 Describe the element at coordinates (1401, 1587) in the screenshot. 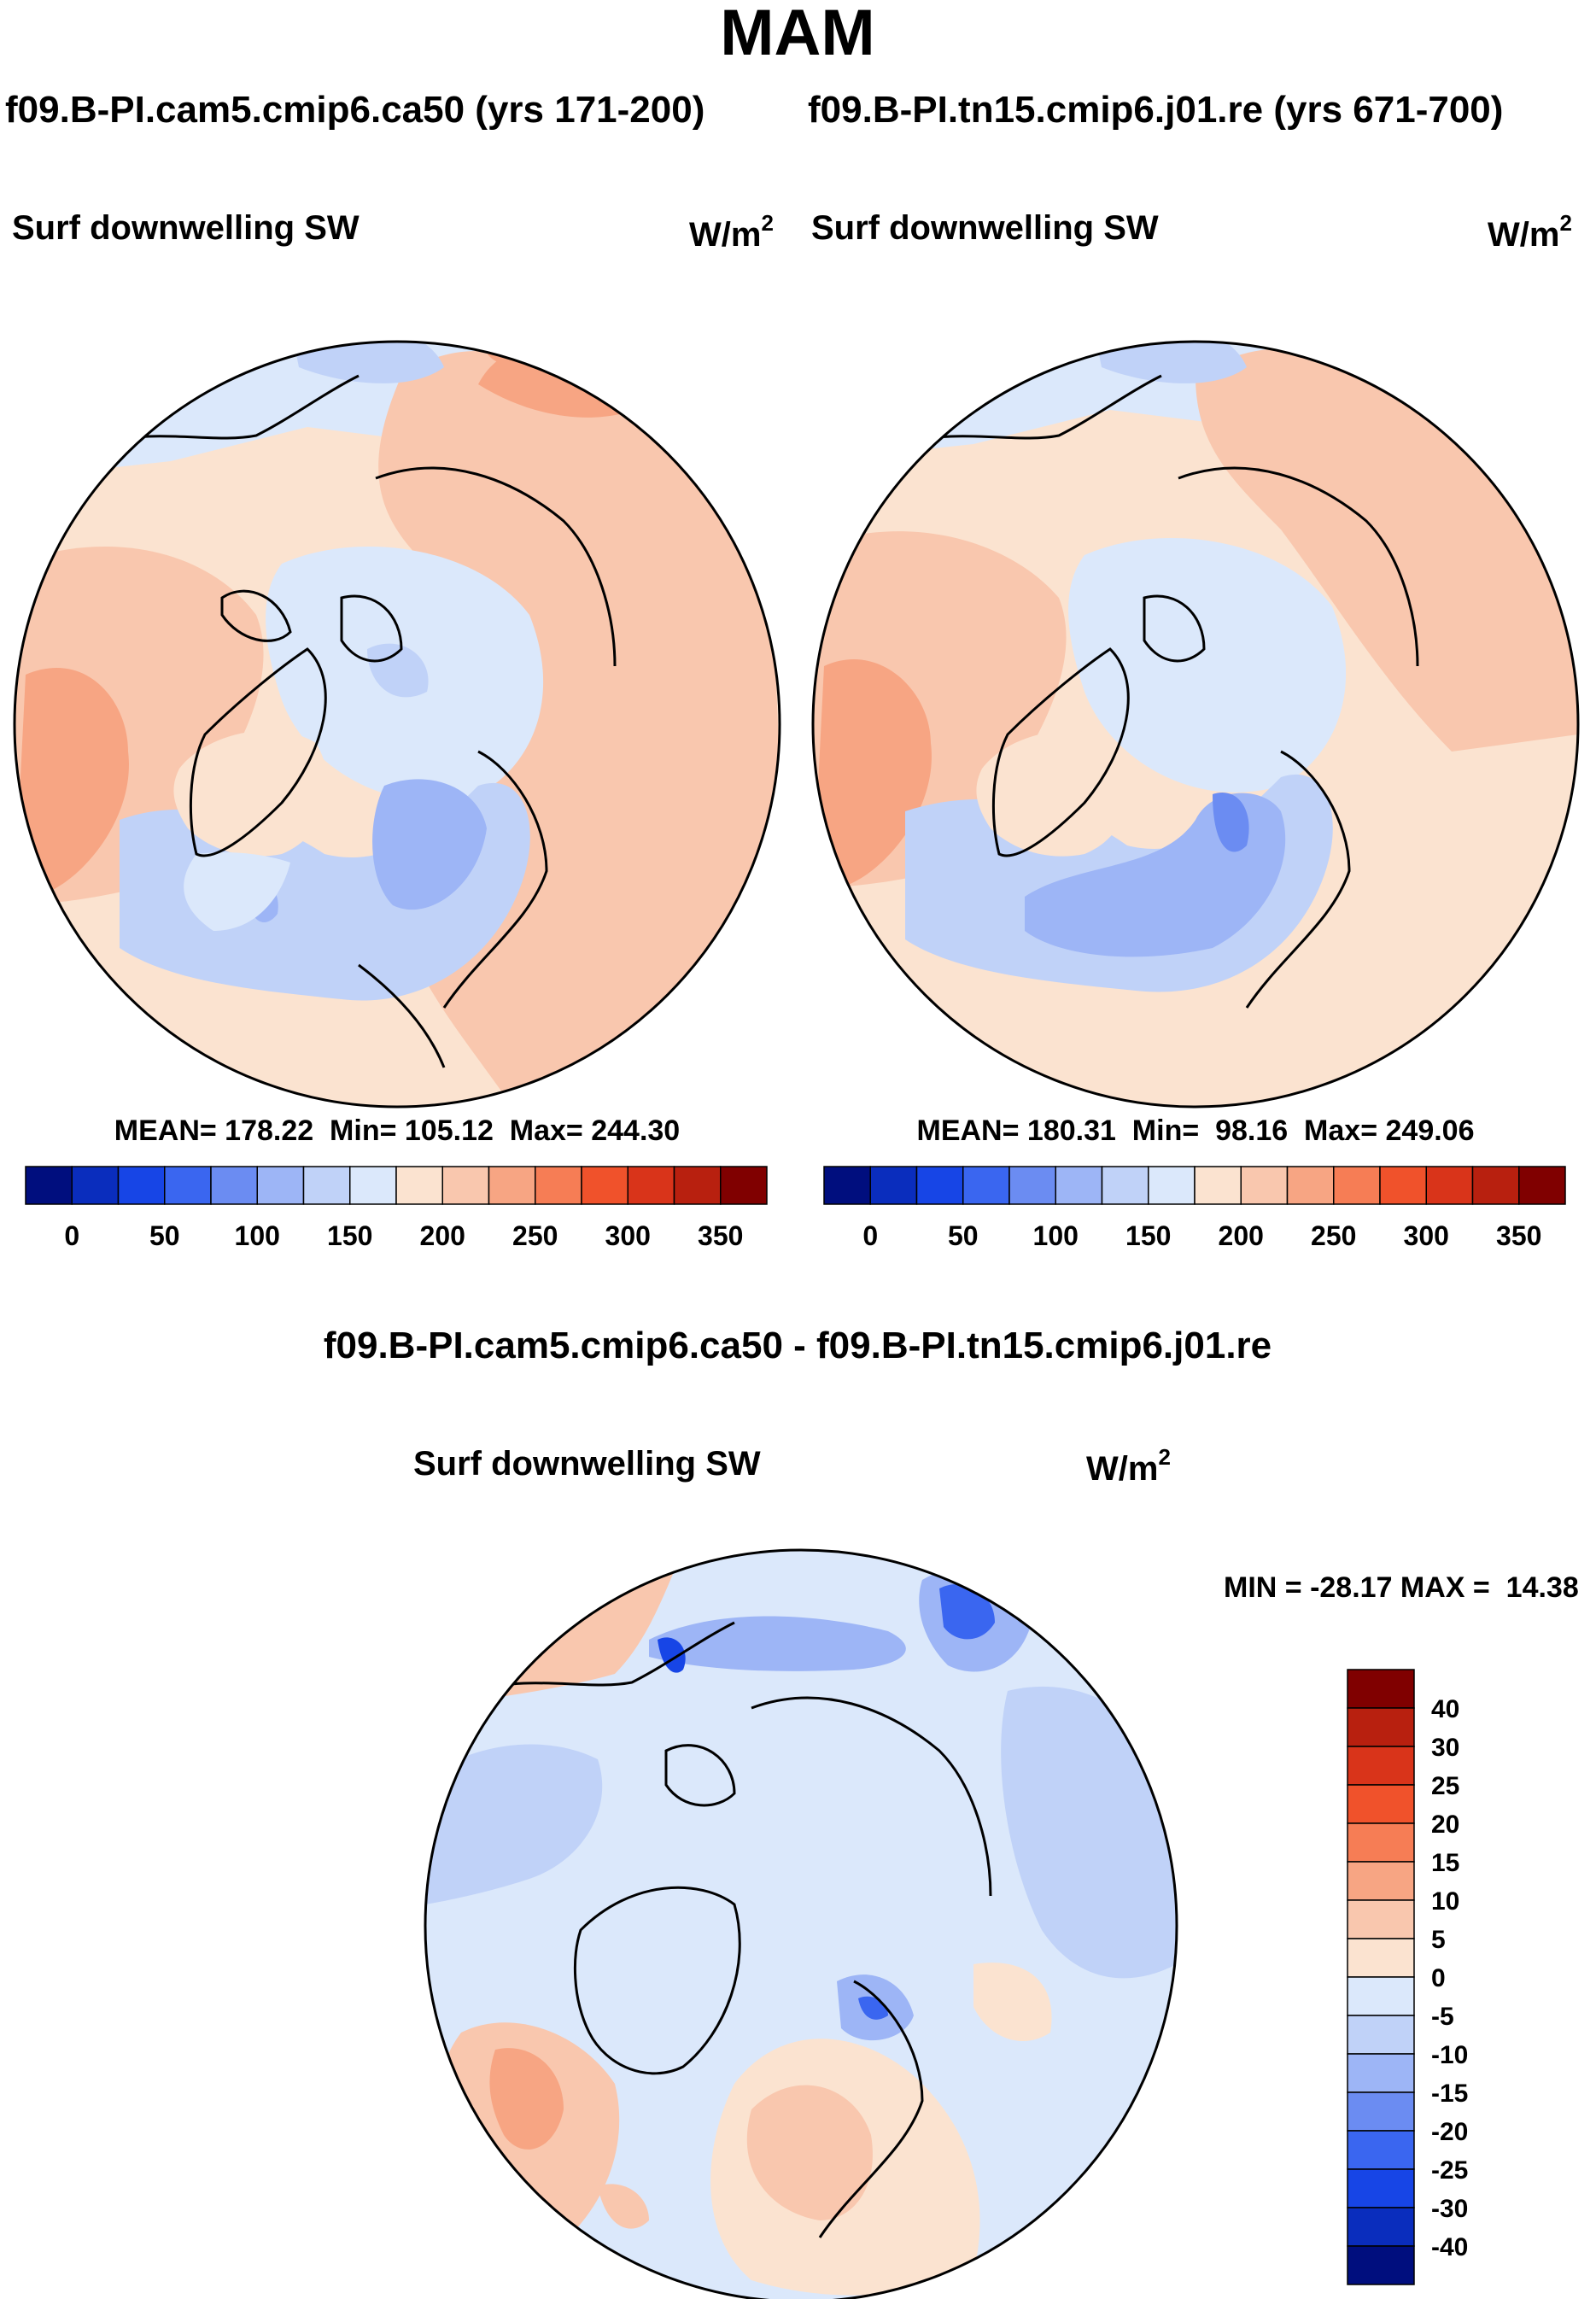

I see `panel3-stats: MIN = -28.17 MAX = 14.38` at that location.